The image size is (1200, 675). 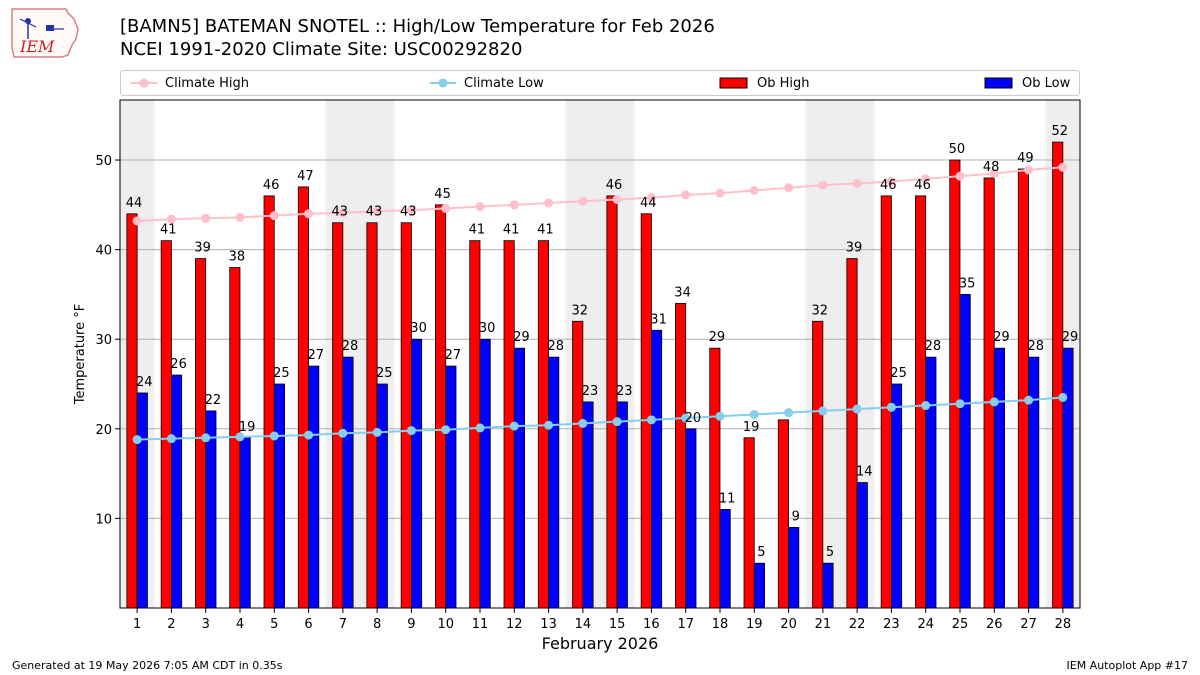 What do you see at coordinates (648, 203) in the screenshot?
I see `data-label-high: 44` at bounding box center [648, 203].